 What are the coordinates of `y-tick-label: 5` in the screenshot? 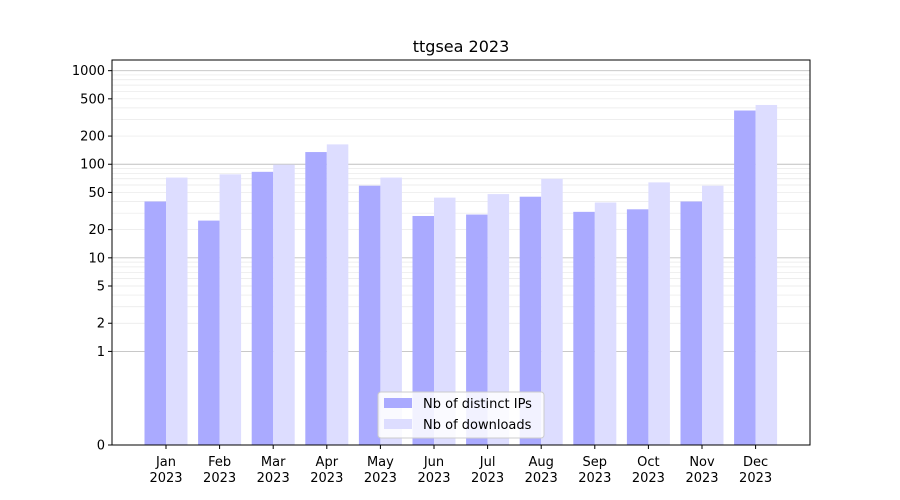 It's located at (101, 287).